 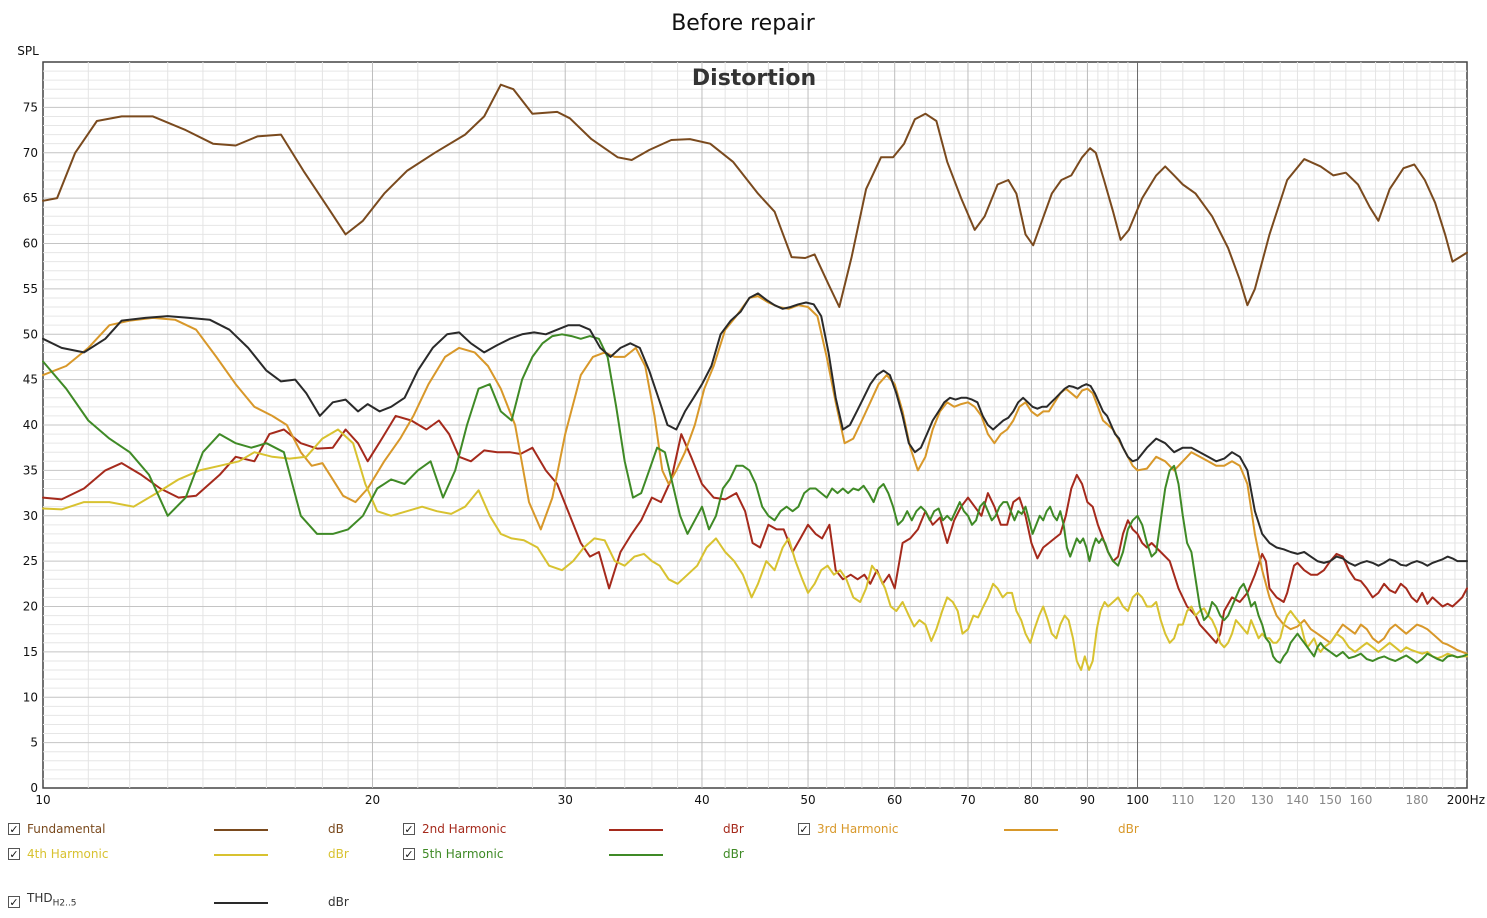 I want to click on y-tick-labels: 0 5 10 15 20 25 30 35 40 45 50 55 60 65 70 75, so click(x=30, y=447).